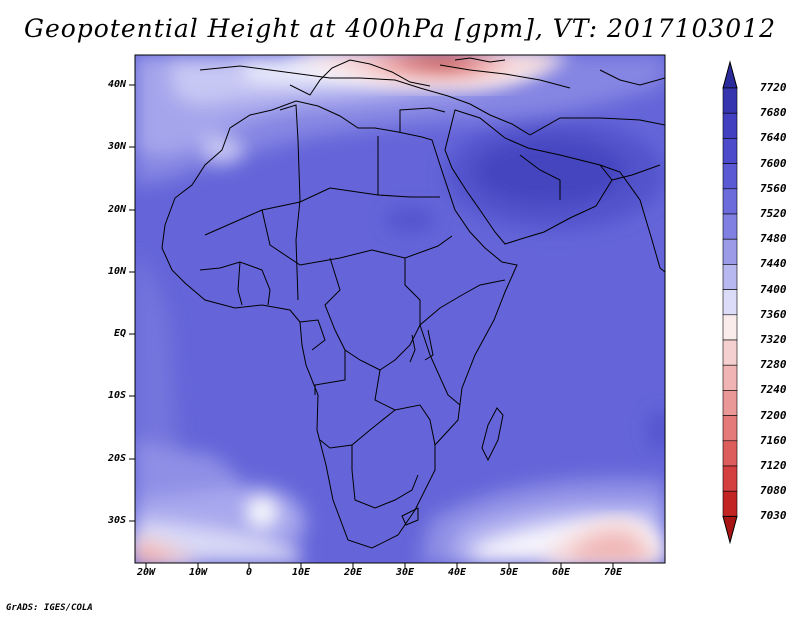 The height and width of the screenshot is (618, 800). I want to click on colorbar-label: 7120, so click(773, 465).